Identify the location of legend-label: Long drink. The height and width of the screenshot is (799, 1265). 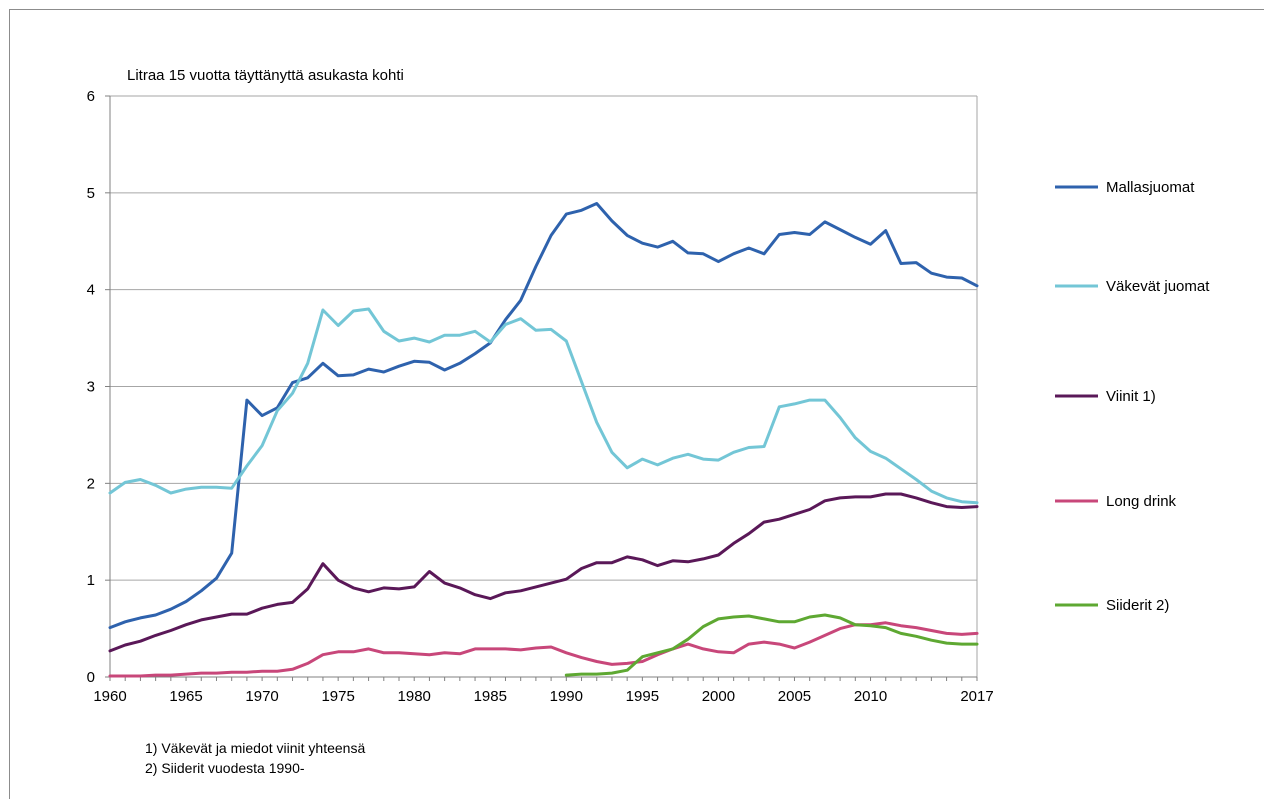
(1141, 501).